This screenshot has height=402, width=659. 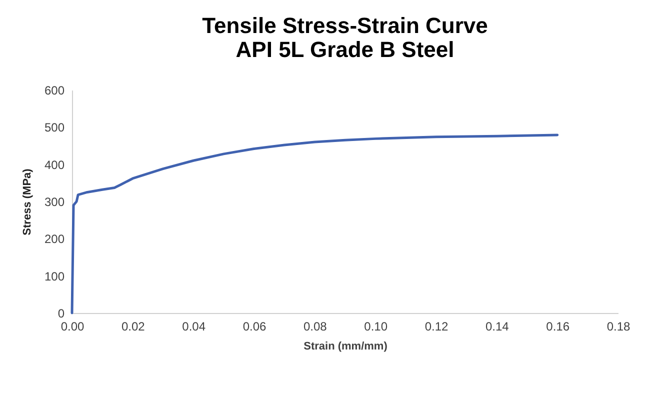 What do you see at coordinates (61, 313) in the screenshot?
I see `y-tick-label: 0` at bounding box center [61, 313].